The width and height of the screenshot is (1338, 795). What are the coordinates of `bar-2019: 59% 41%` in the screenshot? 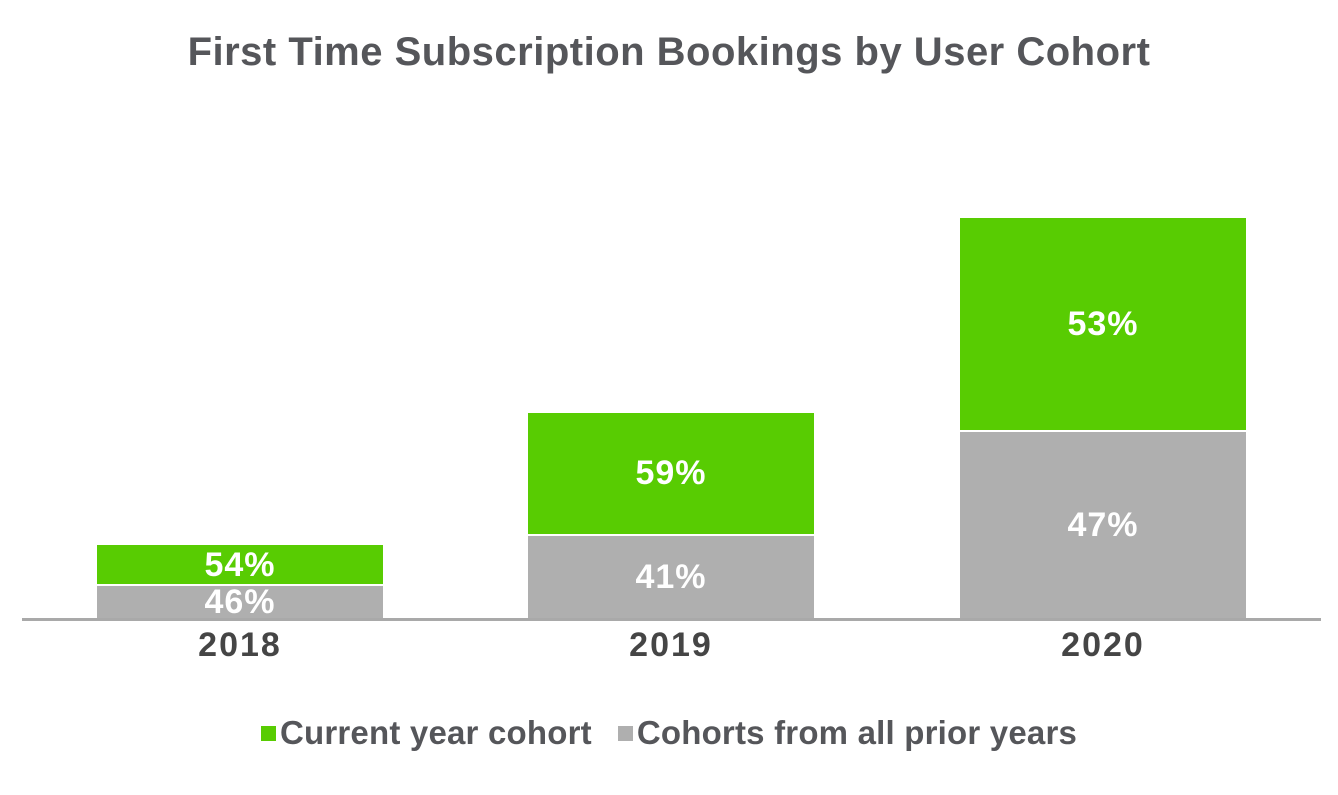 It's located at (671, 515).